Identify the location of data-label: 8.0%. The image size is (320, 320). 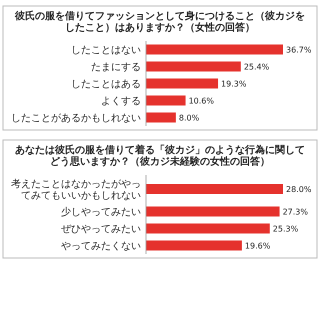
(189, 118).